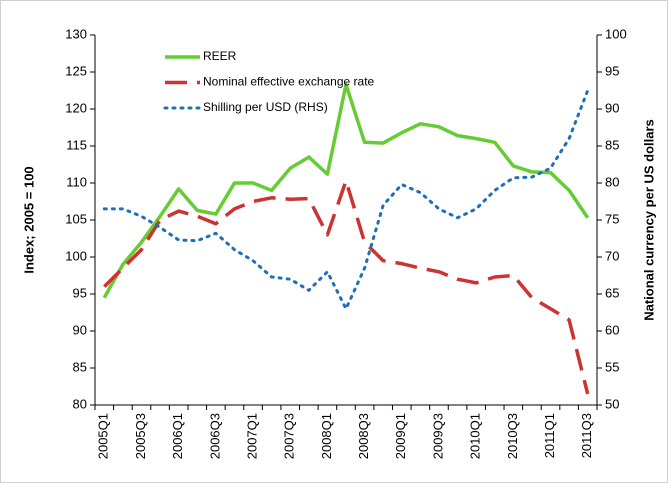 This screenshot has width=668, height=483. Describe the element at coordinates (363, 436) in the screenshot. I see `x-tick-label: 2008Q3` at that location.